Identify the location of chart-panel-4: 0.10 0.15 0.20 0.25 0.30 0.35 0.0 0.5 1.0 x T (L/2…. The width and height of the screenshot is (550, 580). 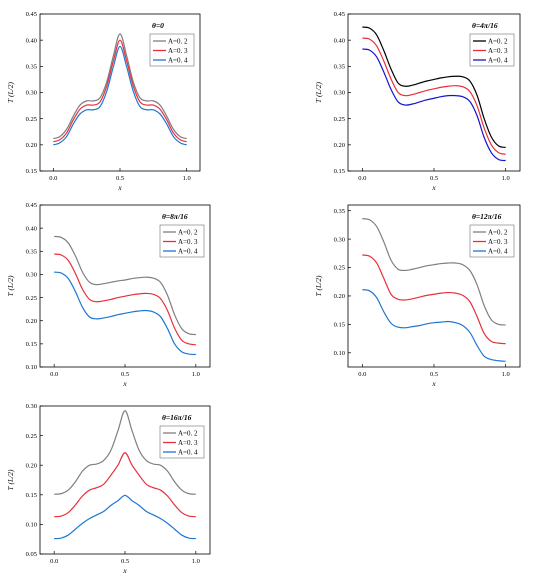
(417, 296).